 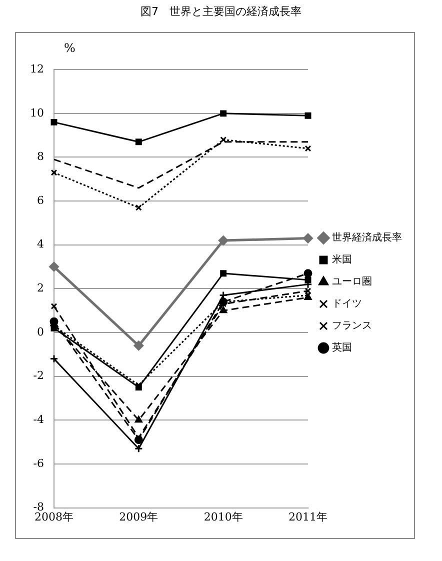 I want to click on y-tick-label: -6, so click(x=38, y=463).